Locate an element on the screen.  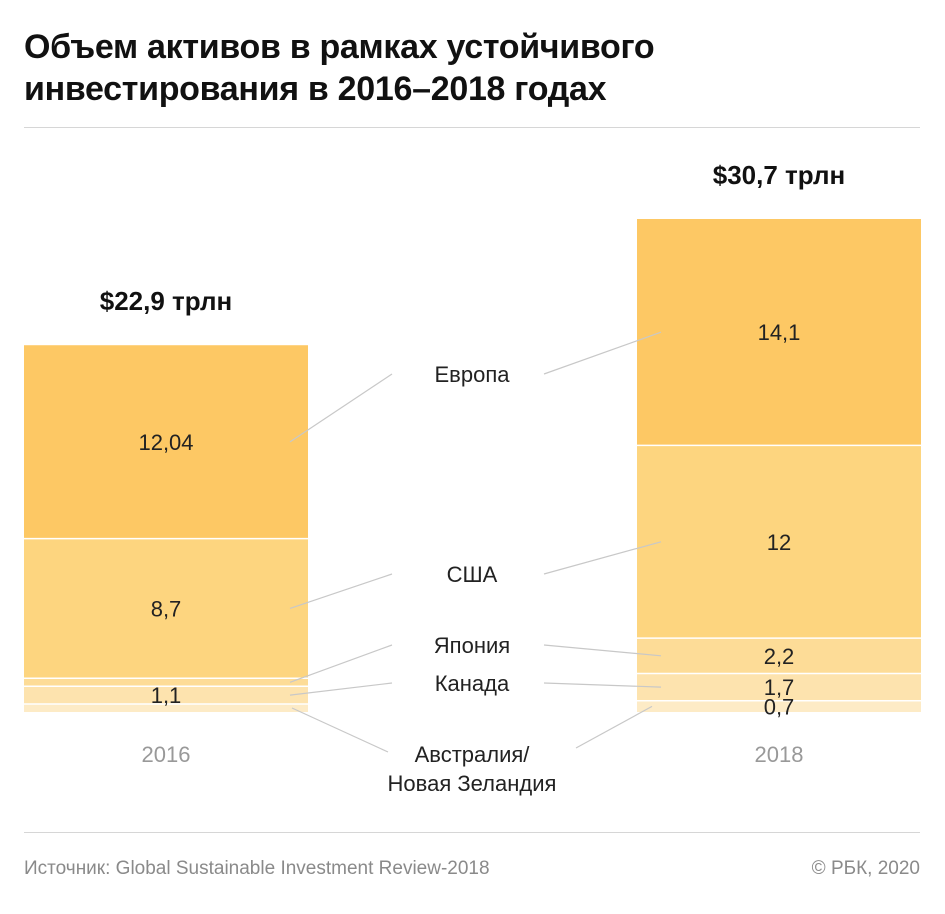
series-label-1: Канада is located at coordinates (472, 683).